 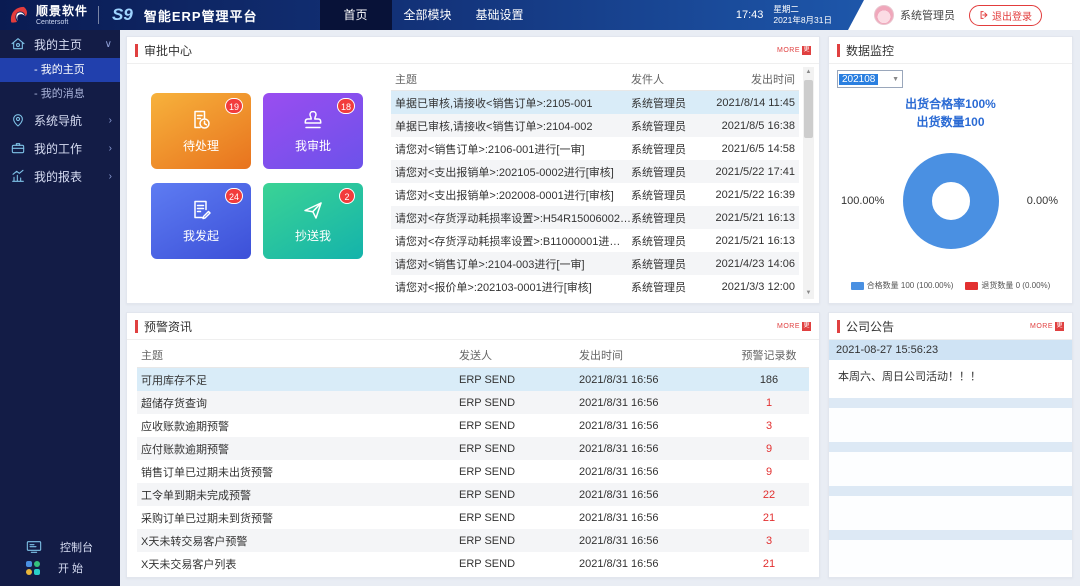 What do you see at coordinates (870, 326) in the screenshot?
I see `announcements-title: 公司公告` at bounding box center [870, 326].